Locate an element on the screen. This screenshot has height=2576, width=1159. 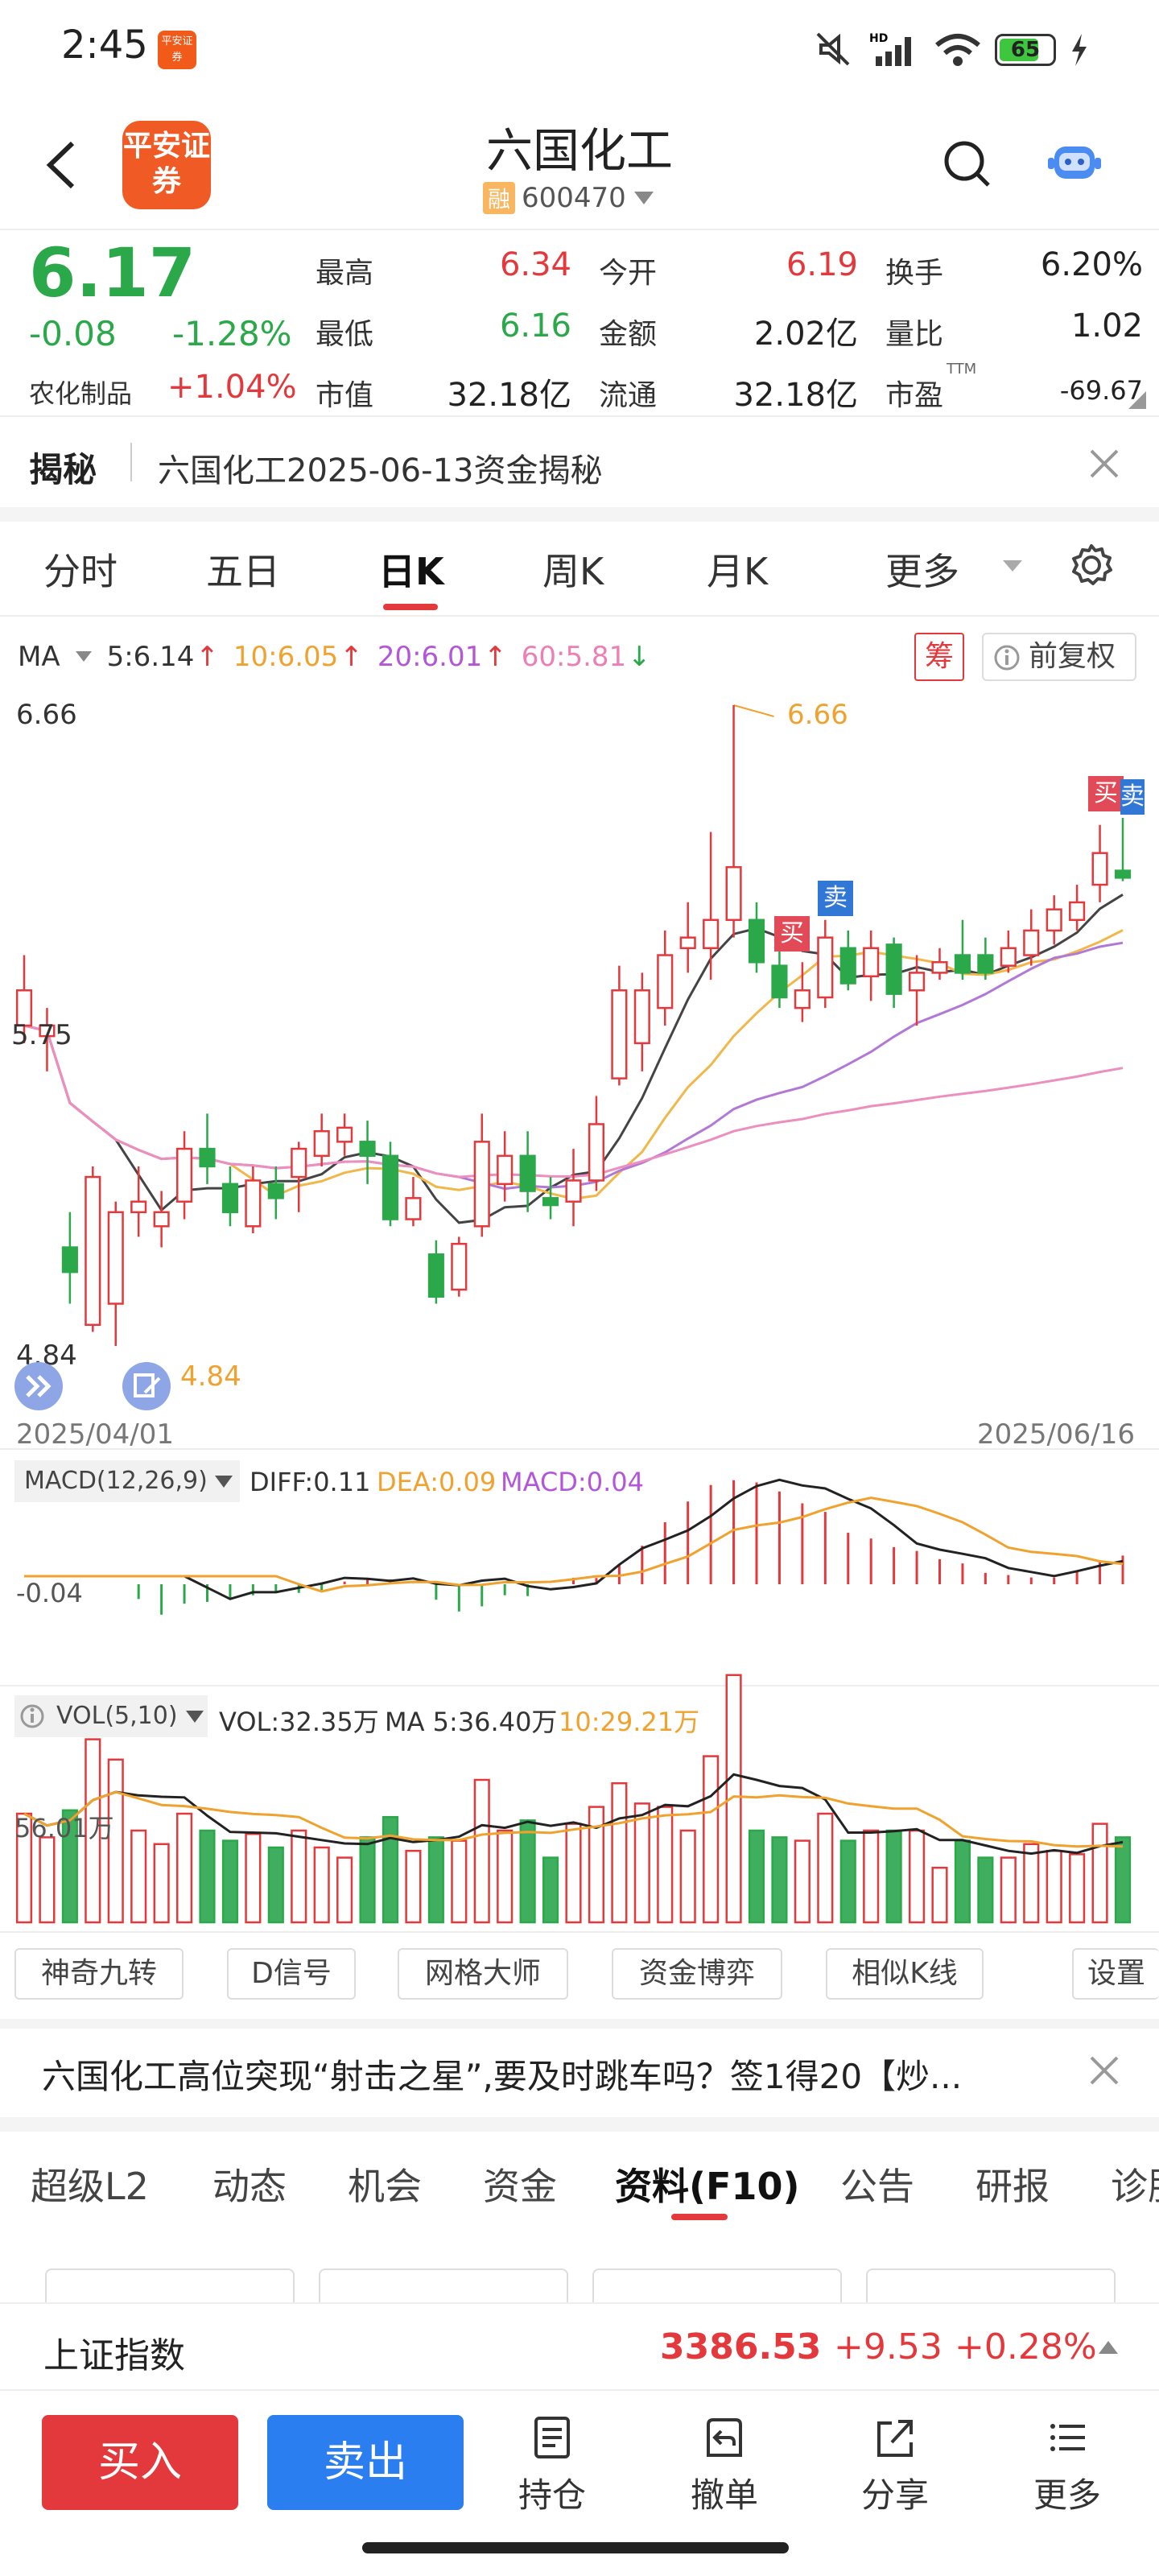
home-indicator is located at coordinates (575, 2547).